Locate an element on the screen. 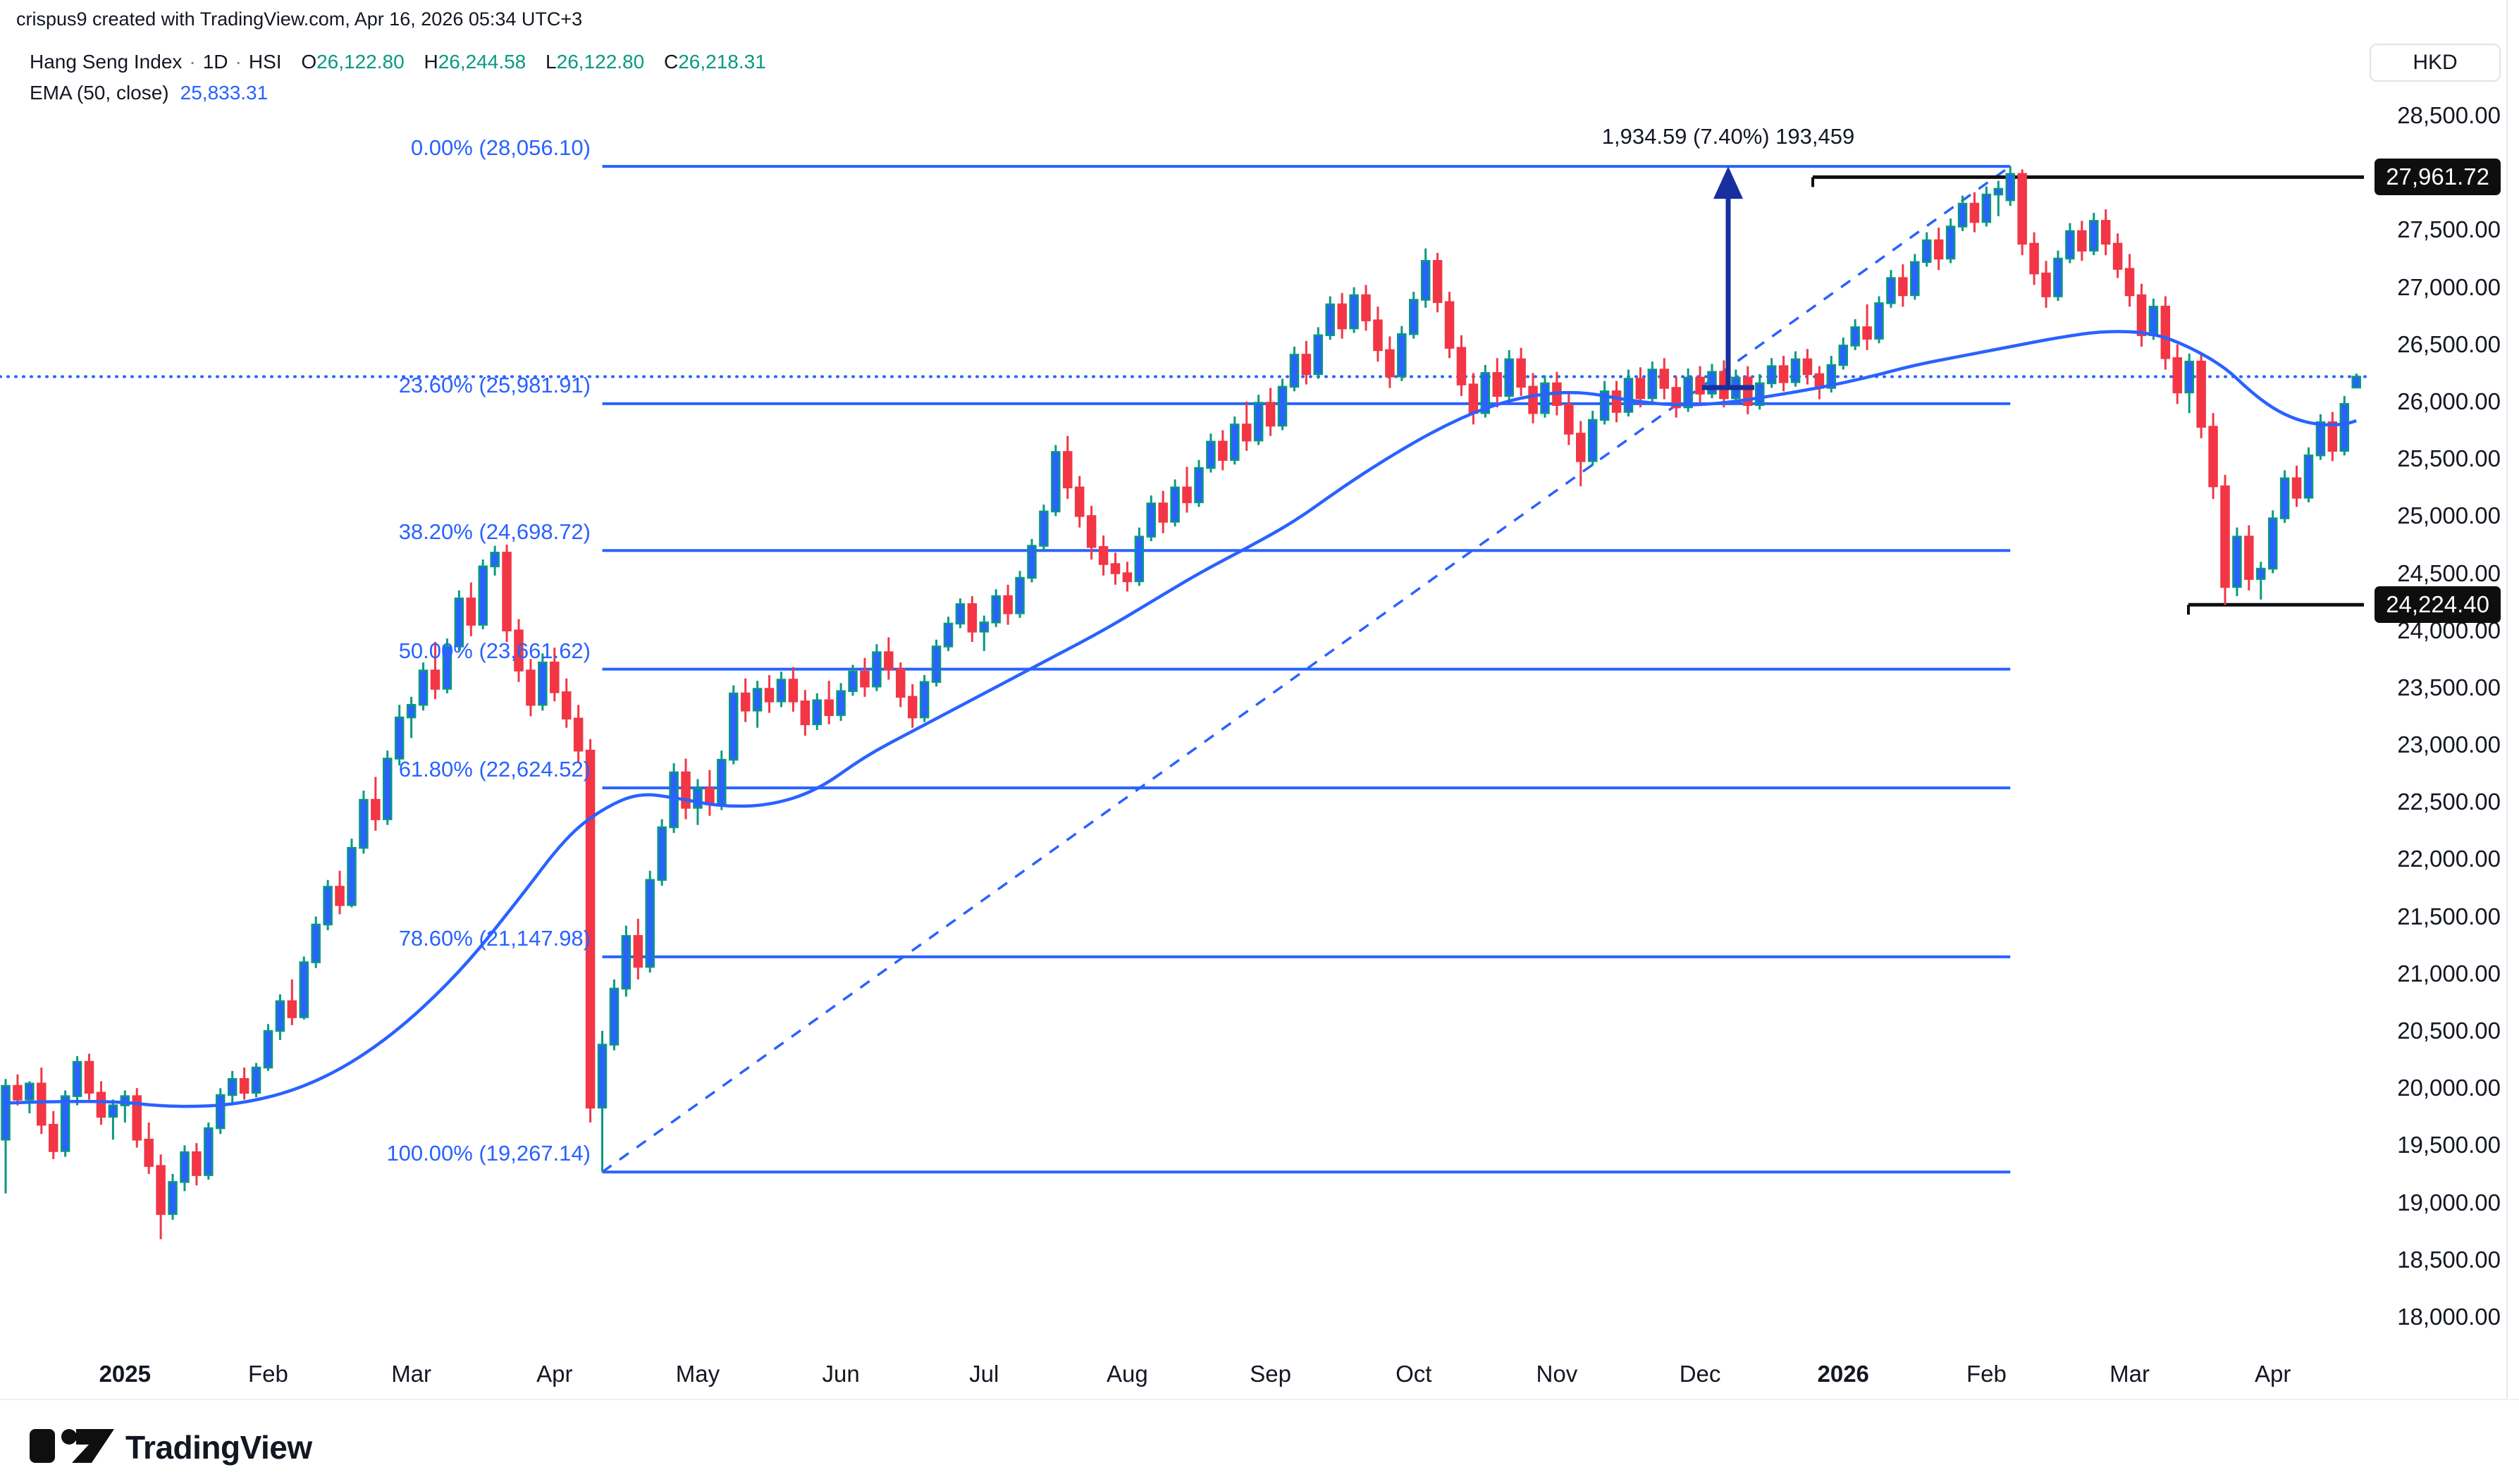  fib-level-label: 50.00% (23,661.62) is located at coordinates (494, 650).